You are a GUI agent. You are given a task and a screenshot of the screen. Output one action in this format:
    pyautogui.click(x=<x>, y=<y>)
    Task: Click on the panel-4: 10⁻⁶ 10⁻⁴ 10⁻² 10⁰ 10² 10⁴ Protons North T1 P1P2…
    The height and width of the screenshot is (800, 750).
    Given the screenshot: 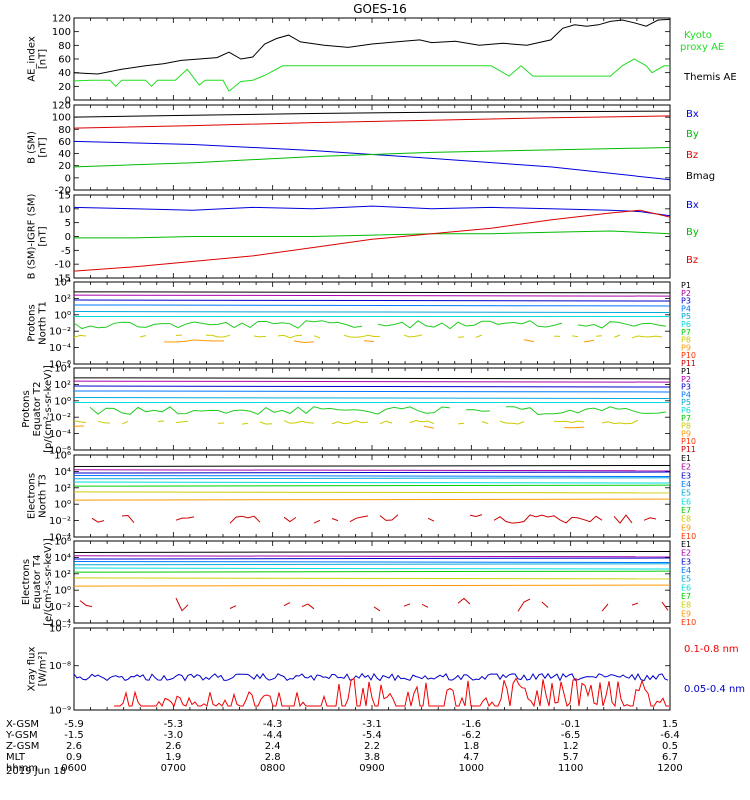 What is the action you would take?
    pyautogui.click(x=362, y=324)
    